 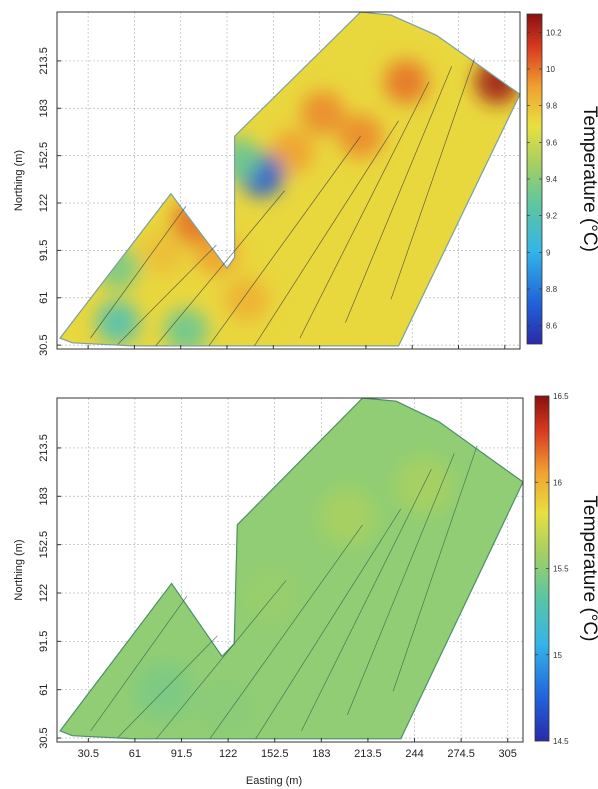 I want to click on colorbar-tick-label: 15, so click(x=557, y=655).